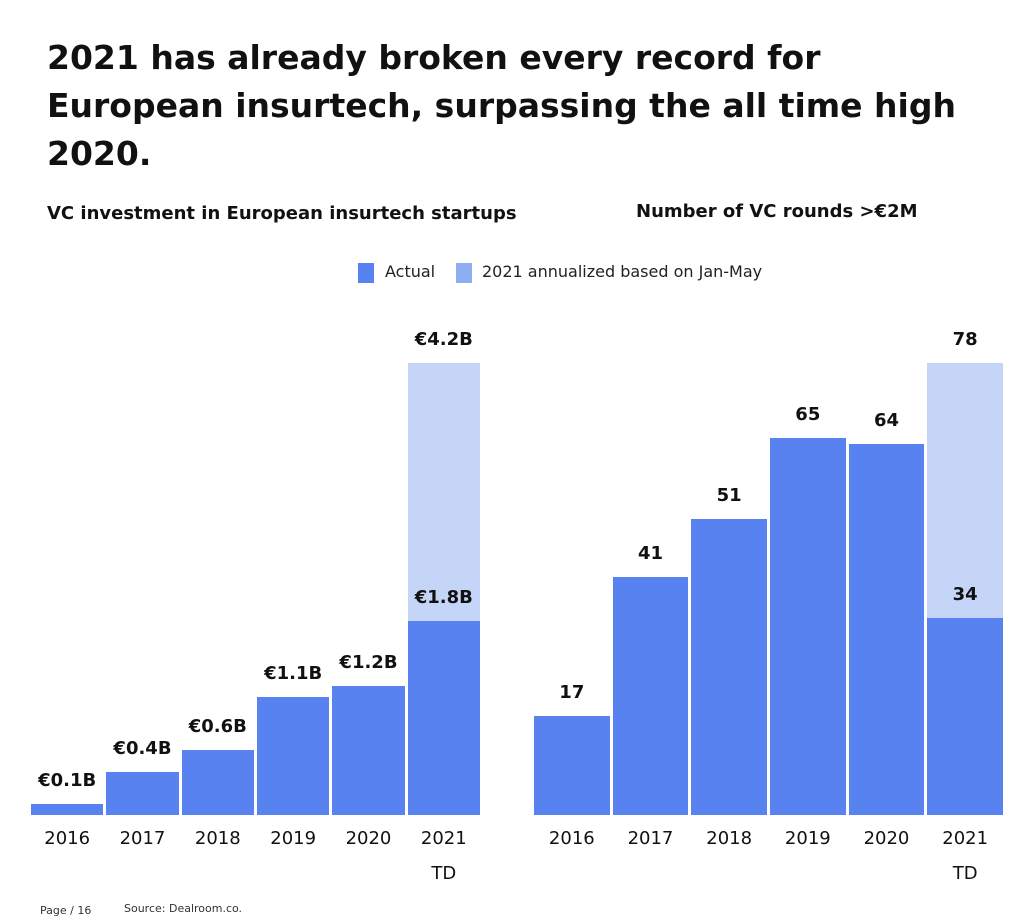  I want to click on value-label: €1.1B, so click(293, 673).